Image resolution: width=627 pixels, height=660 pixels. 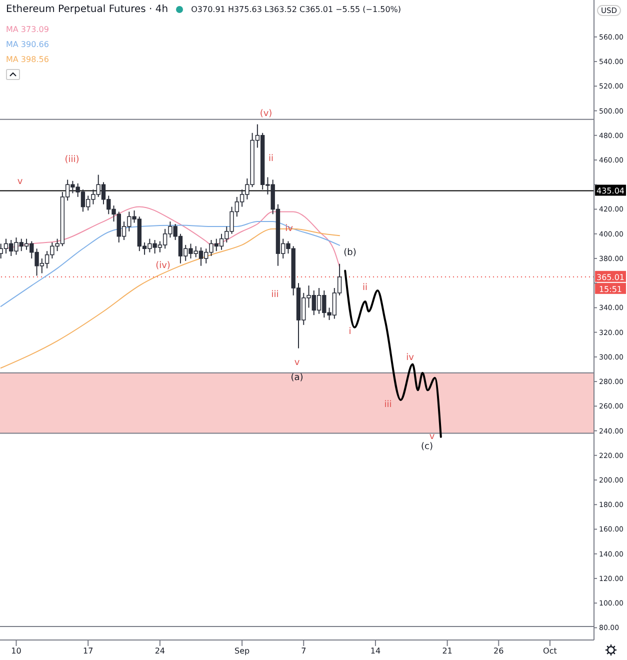 I want to click on annotation: (c), so click(x=427, y=447).